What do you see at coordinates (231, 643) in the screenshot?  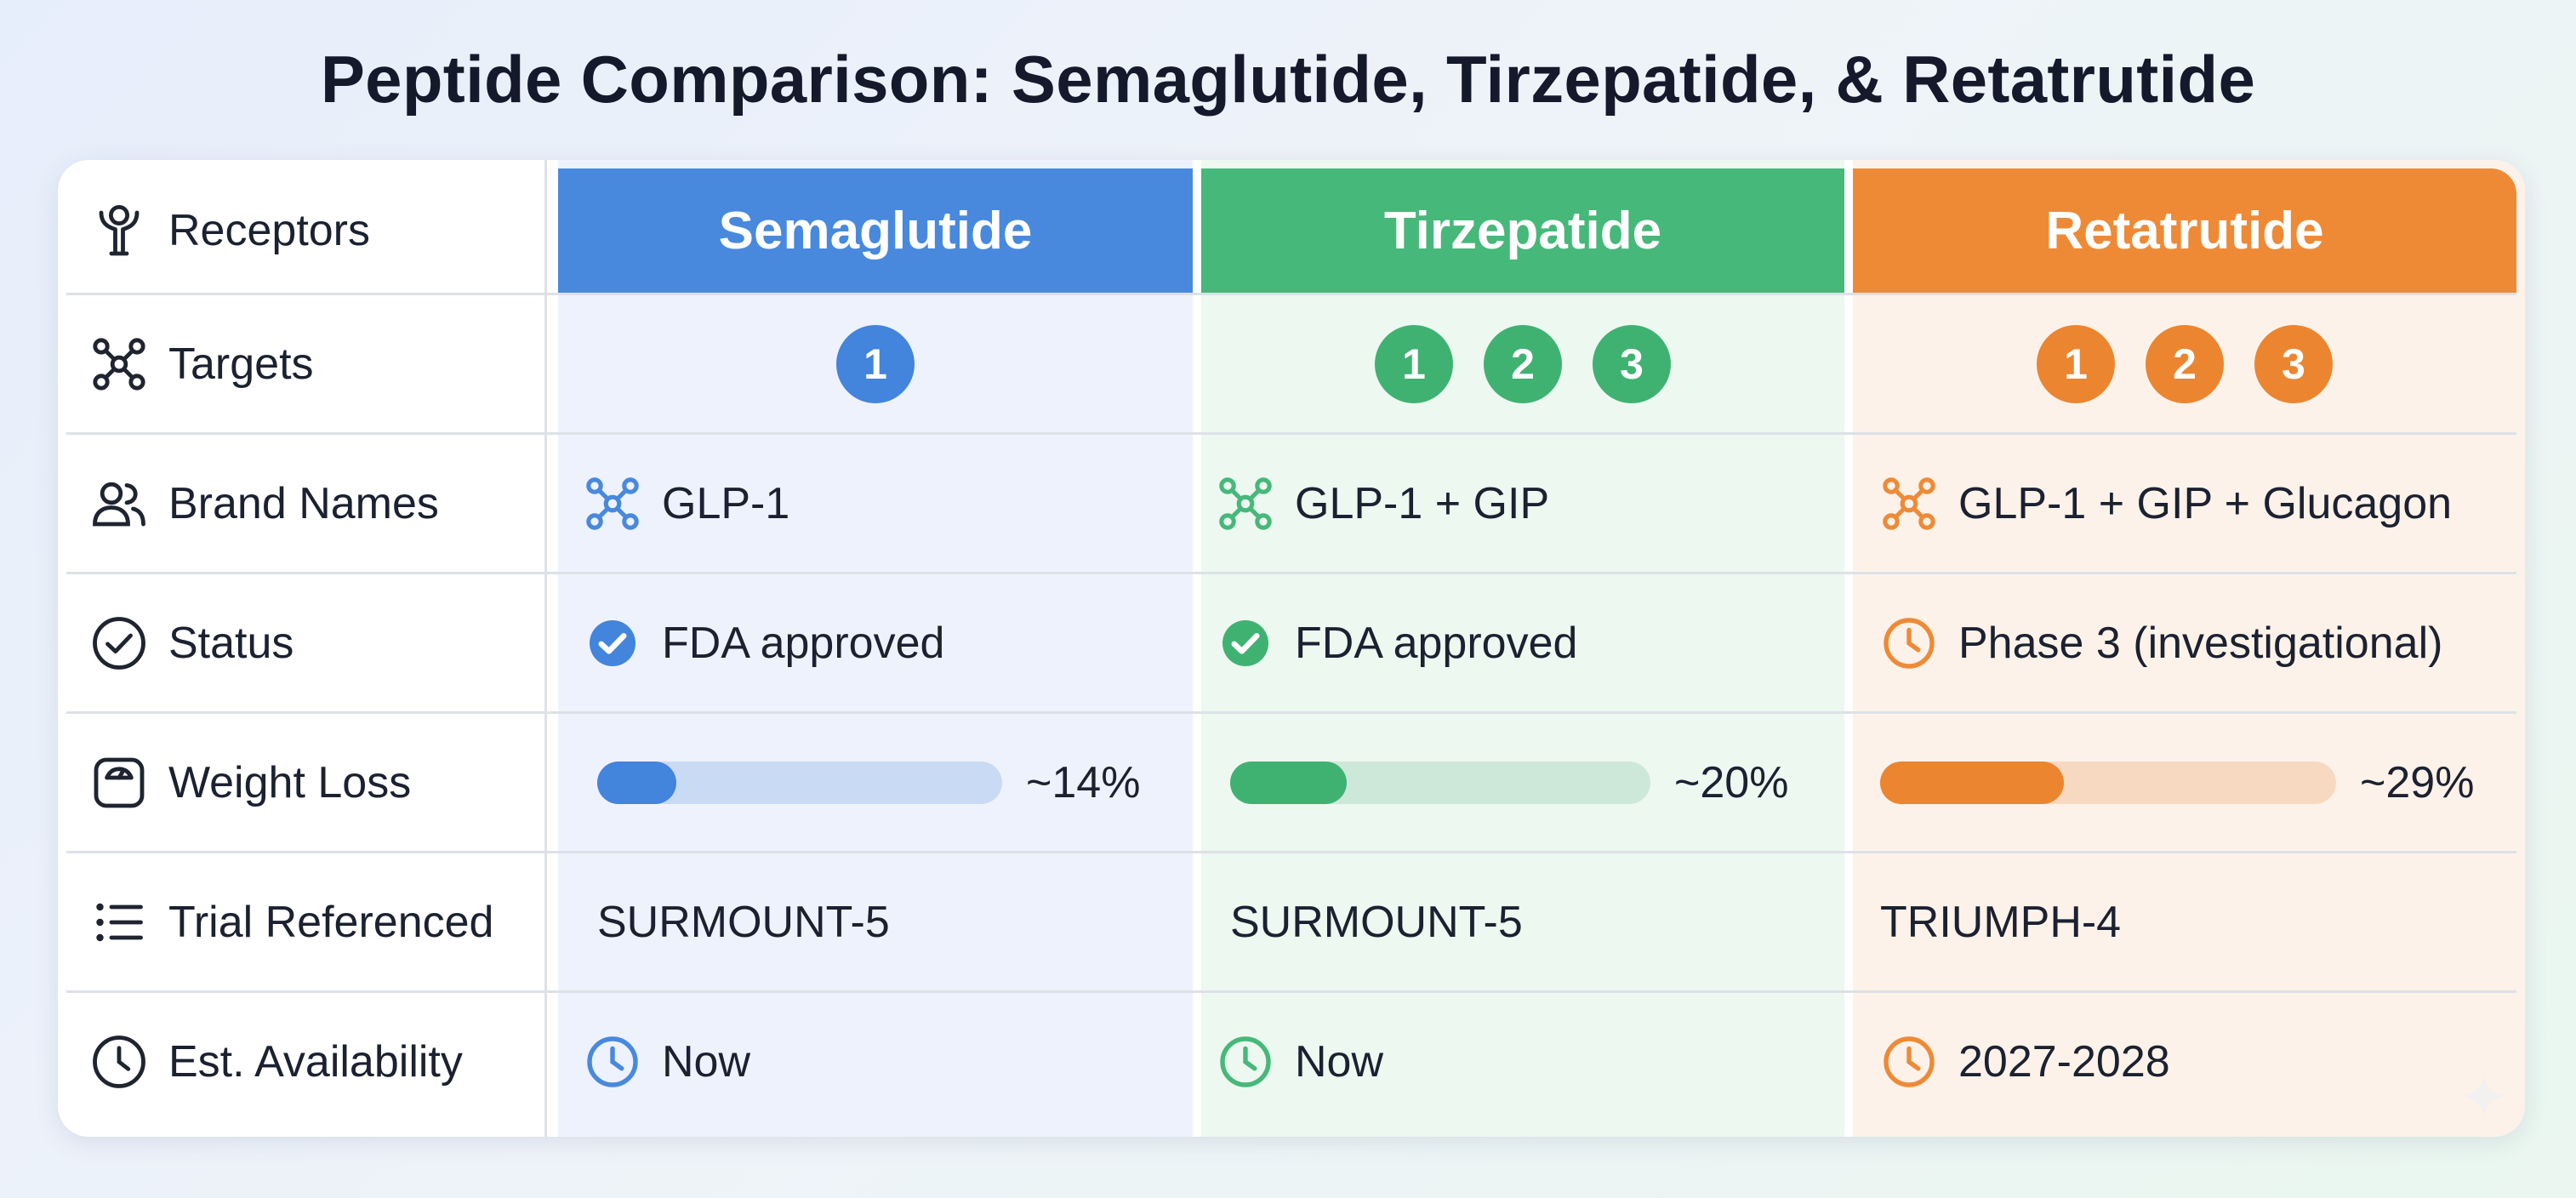 I see `row-label-text: Status` at bounding box center [231, 643].